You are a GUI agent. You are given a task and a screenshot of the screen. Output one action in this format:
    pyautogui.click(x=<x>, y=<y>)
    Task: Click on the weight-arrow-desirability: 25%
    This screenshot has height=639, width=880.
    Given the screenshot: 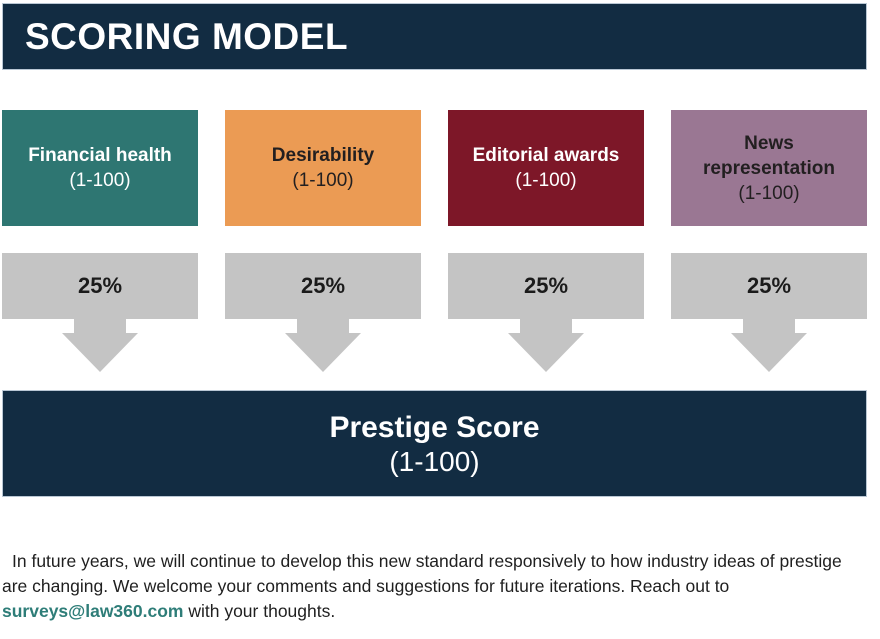 What is the action you would take?
    pyautogui.click(x=323, y=312)
    